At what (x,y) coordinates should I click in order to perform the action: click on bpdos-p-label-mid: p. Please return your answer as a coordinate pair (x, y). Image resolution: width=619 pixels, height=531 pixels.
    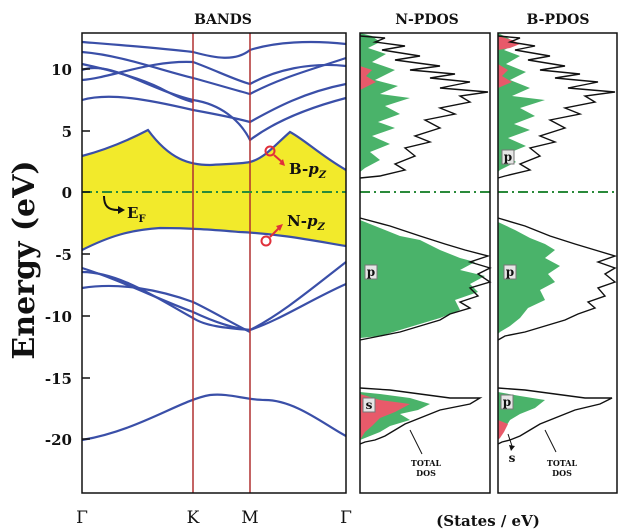
    Looking at the image, I should click on (510, 272).